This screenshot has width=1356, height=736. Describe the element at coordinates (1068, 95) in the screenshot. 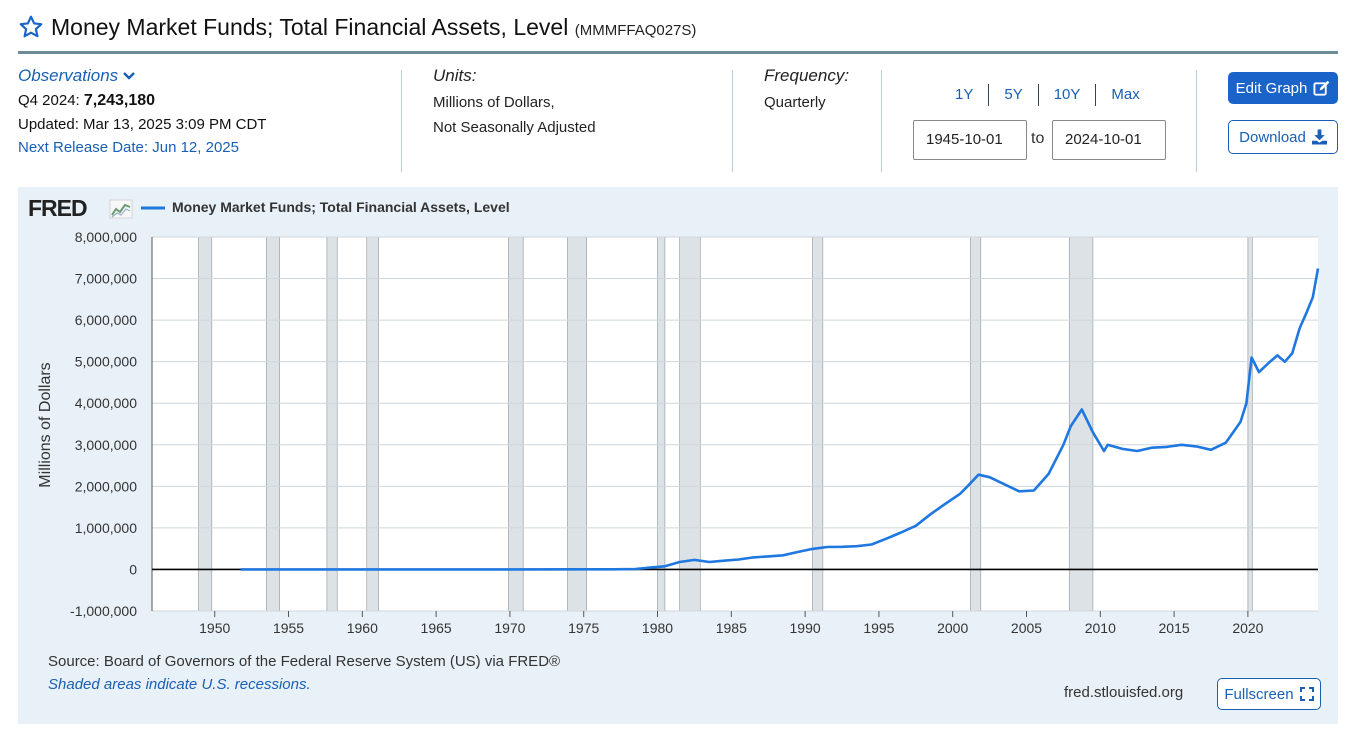

I see `range-10y-button: 10Y` at that location.